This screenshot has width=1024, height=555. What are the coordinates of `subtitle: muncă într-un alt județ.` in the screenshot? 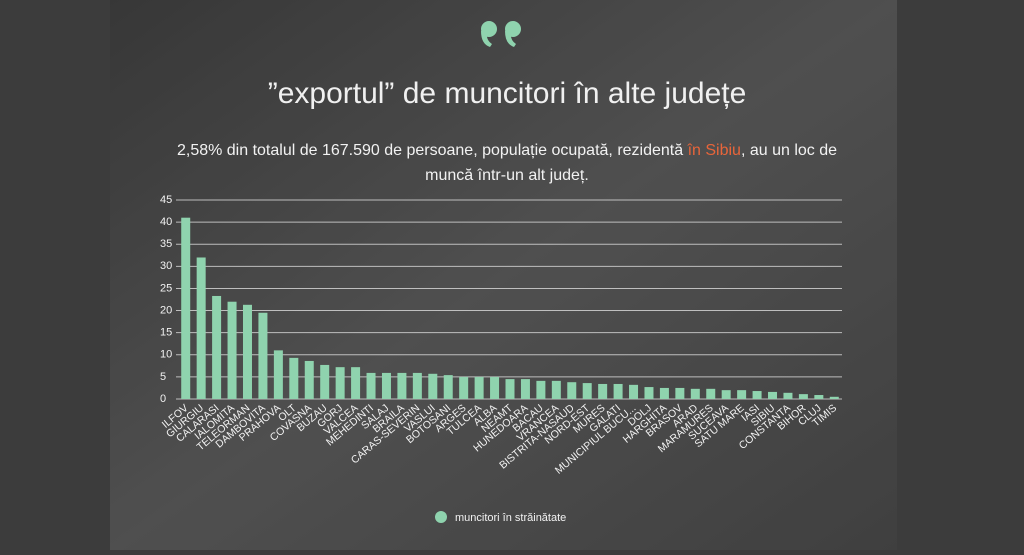 It's located at (507, 175).